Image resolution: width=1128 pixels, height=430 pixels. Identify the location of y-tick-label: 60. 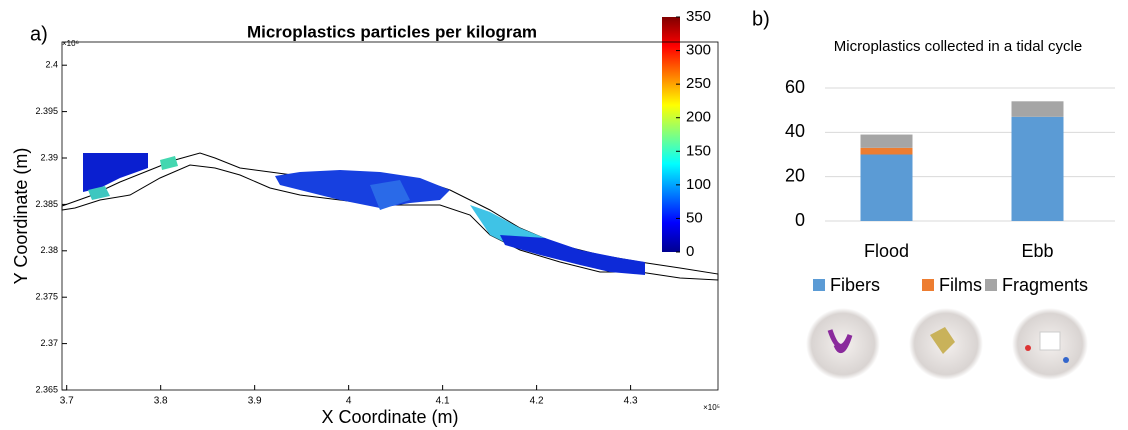
(795, 87).